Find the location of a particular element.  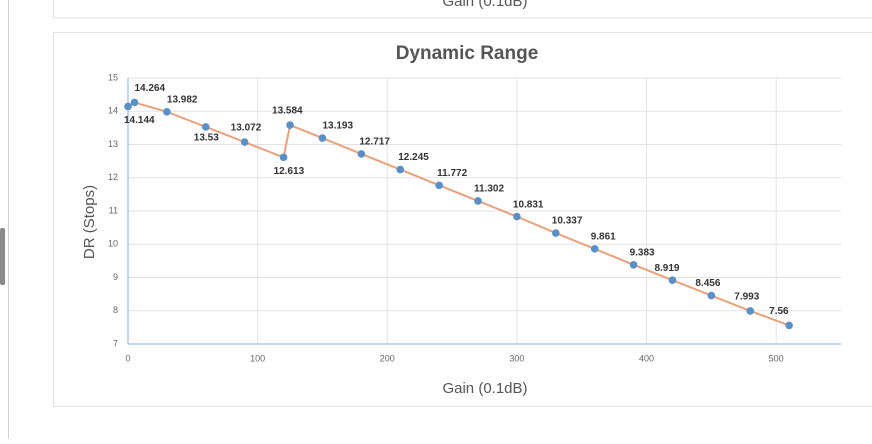

data-label: 13.193 is located at coordinates (337, 126).